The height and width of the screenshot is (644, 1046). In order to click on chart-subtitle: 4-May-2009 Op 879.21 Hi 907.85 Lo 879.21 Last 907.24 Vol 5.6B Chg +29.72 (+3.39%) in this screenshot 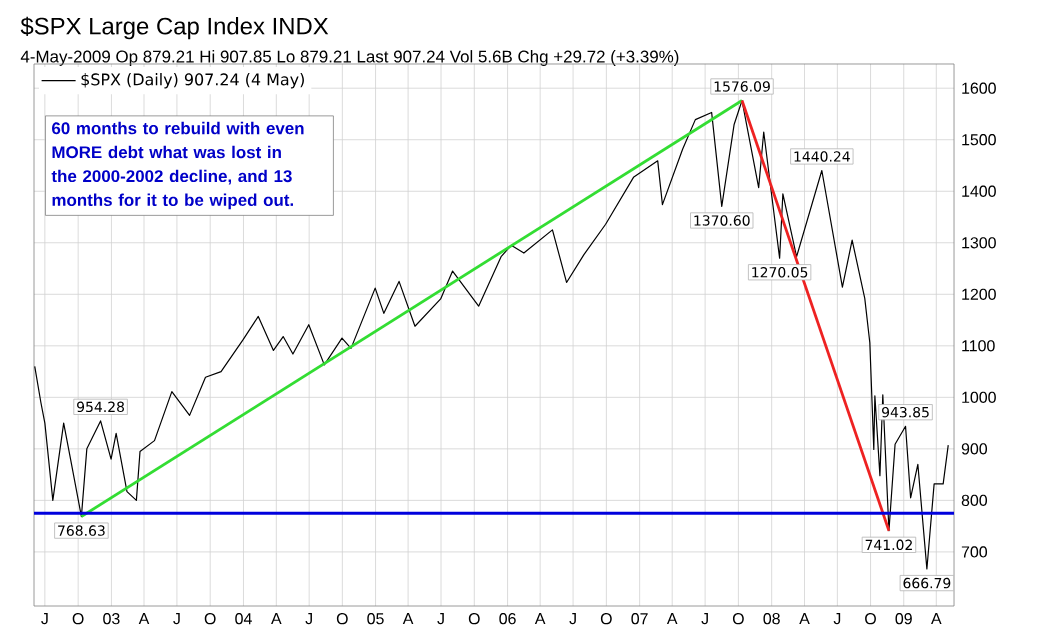, I will do `click(349, 58)`.